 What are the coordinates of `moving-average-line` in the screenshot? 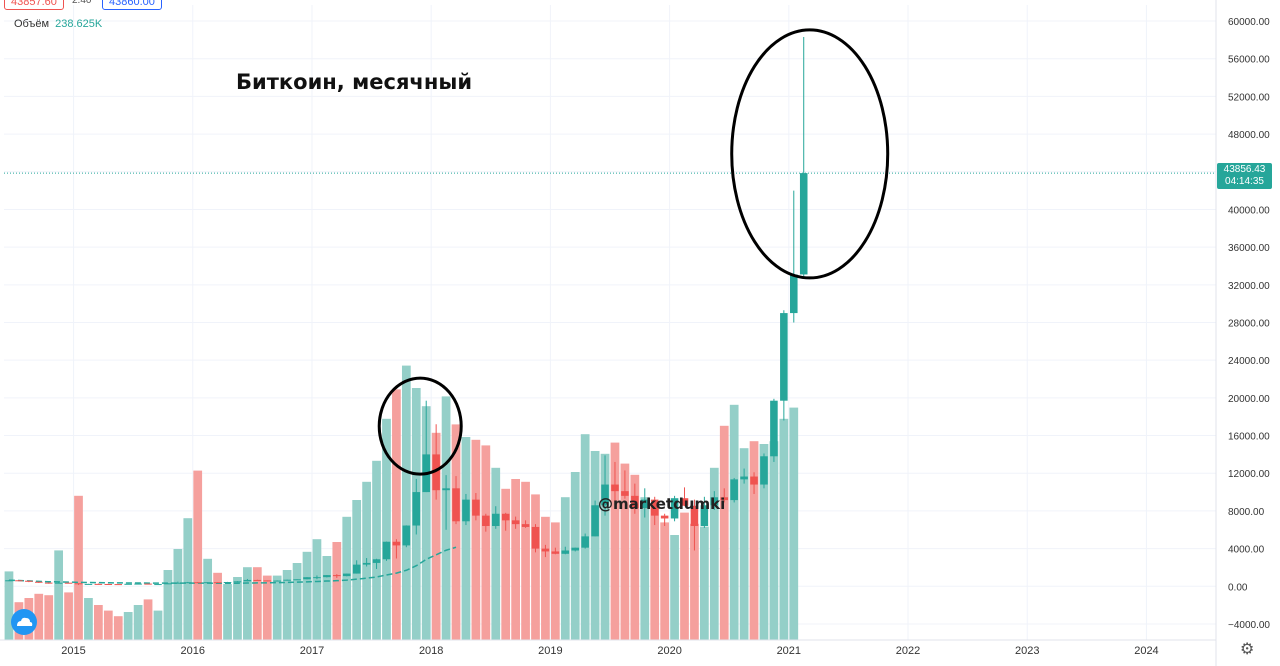 It's located at (232, 565).